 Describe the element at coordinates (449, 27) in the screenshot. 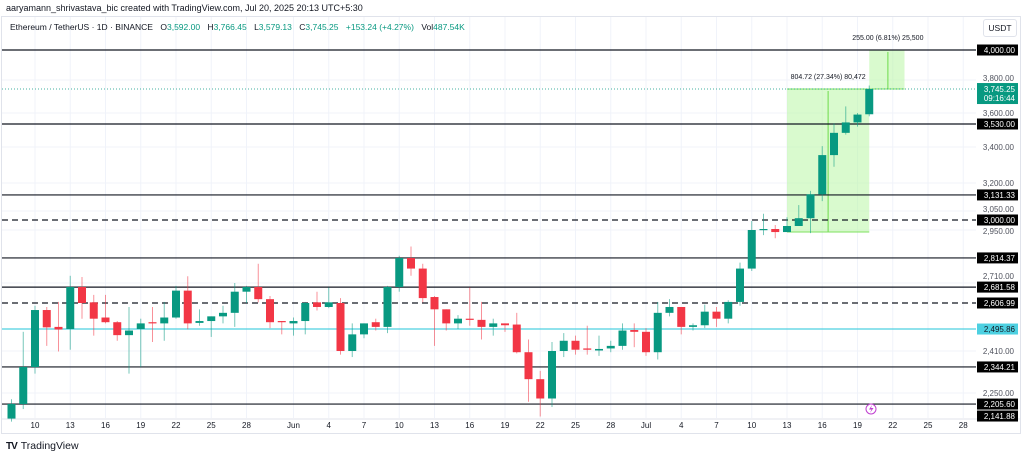

I see `volume-value: 487.54K` at that location.